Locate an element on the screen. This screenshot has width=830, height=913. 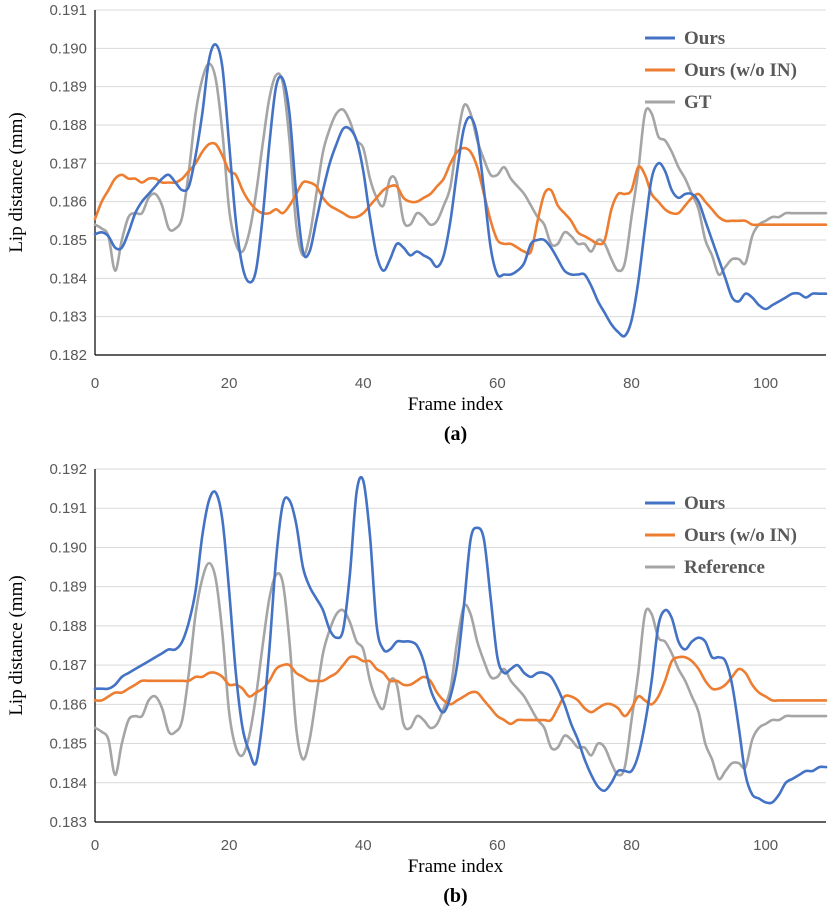
legend-label: Reference is located at coordinates (724, 567).